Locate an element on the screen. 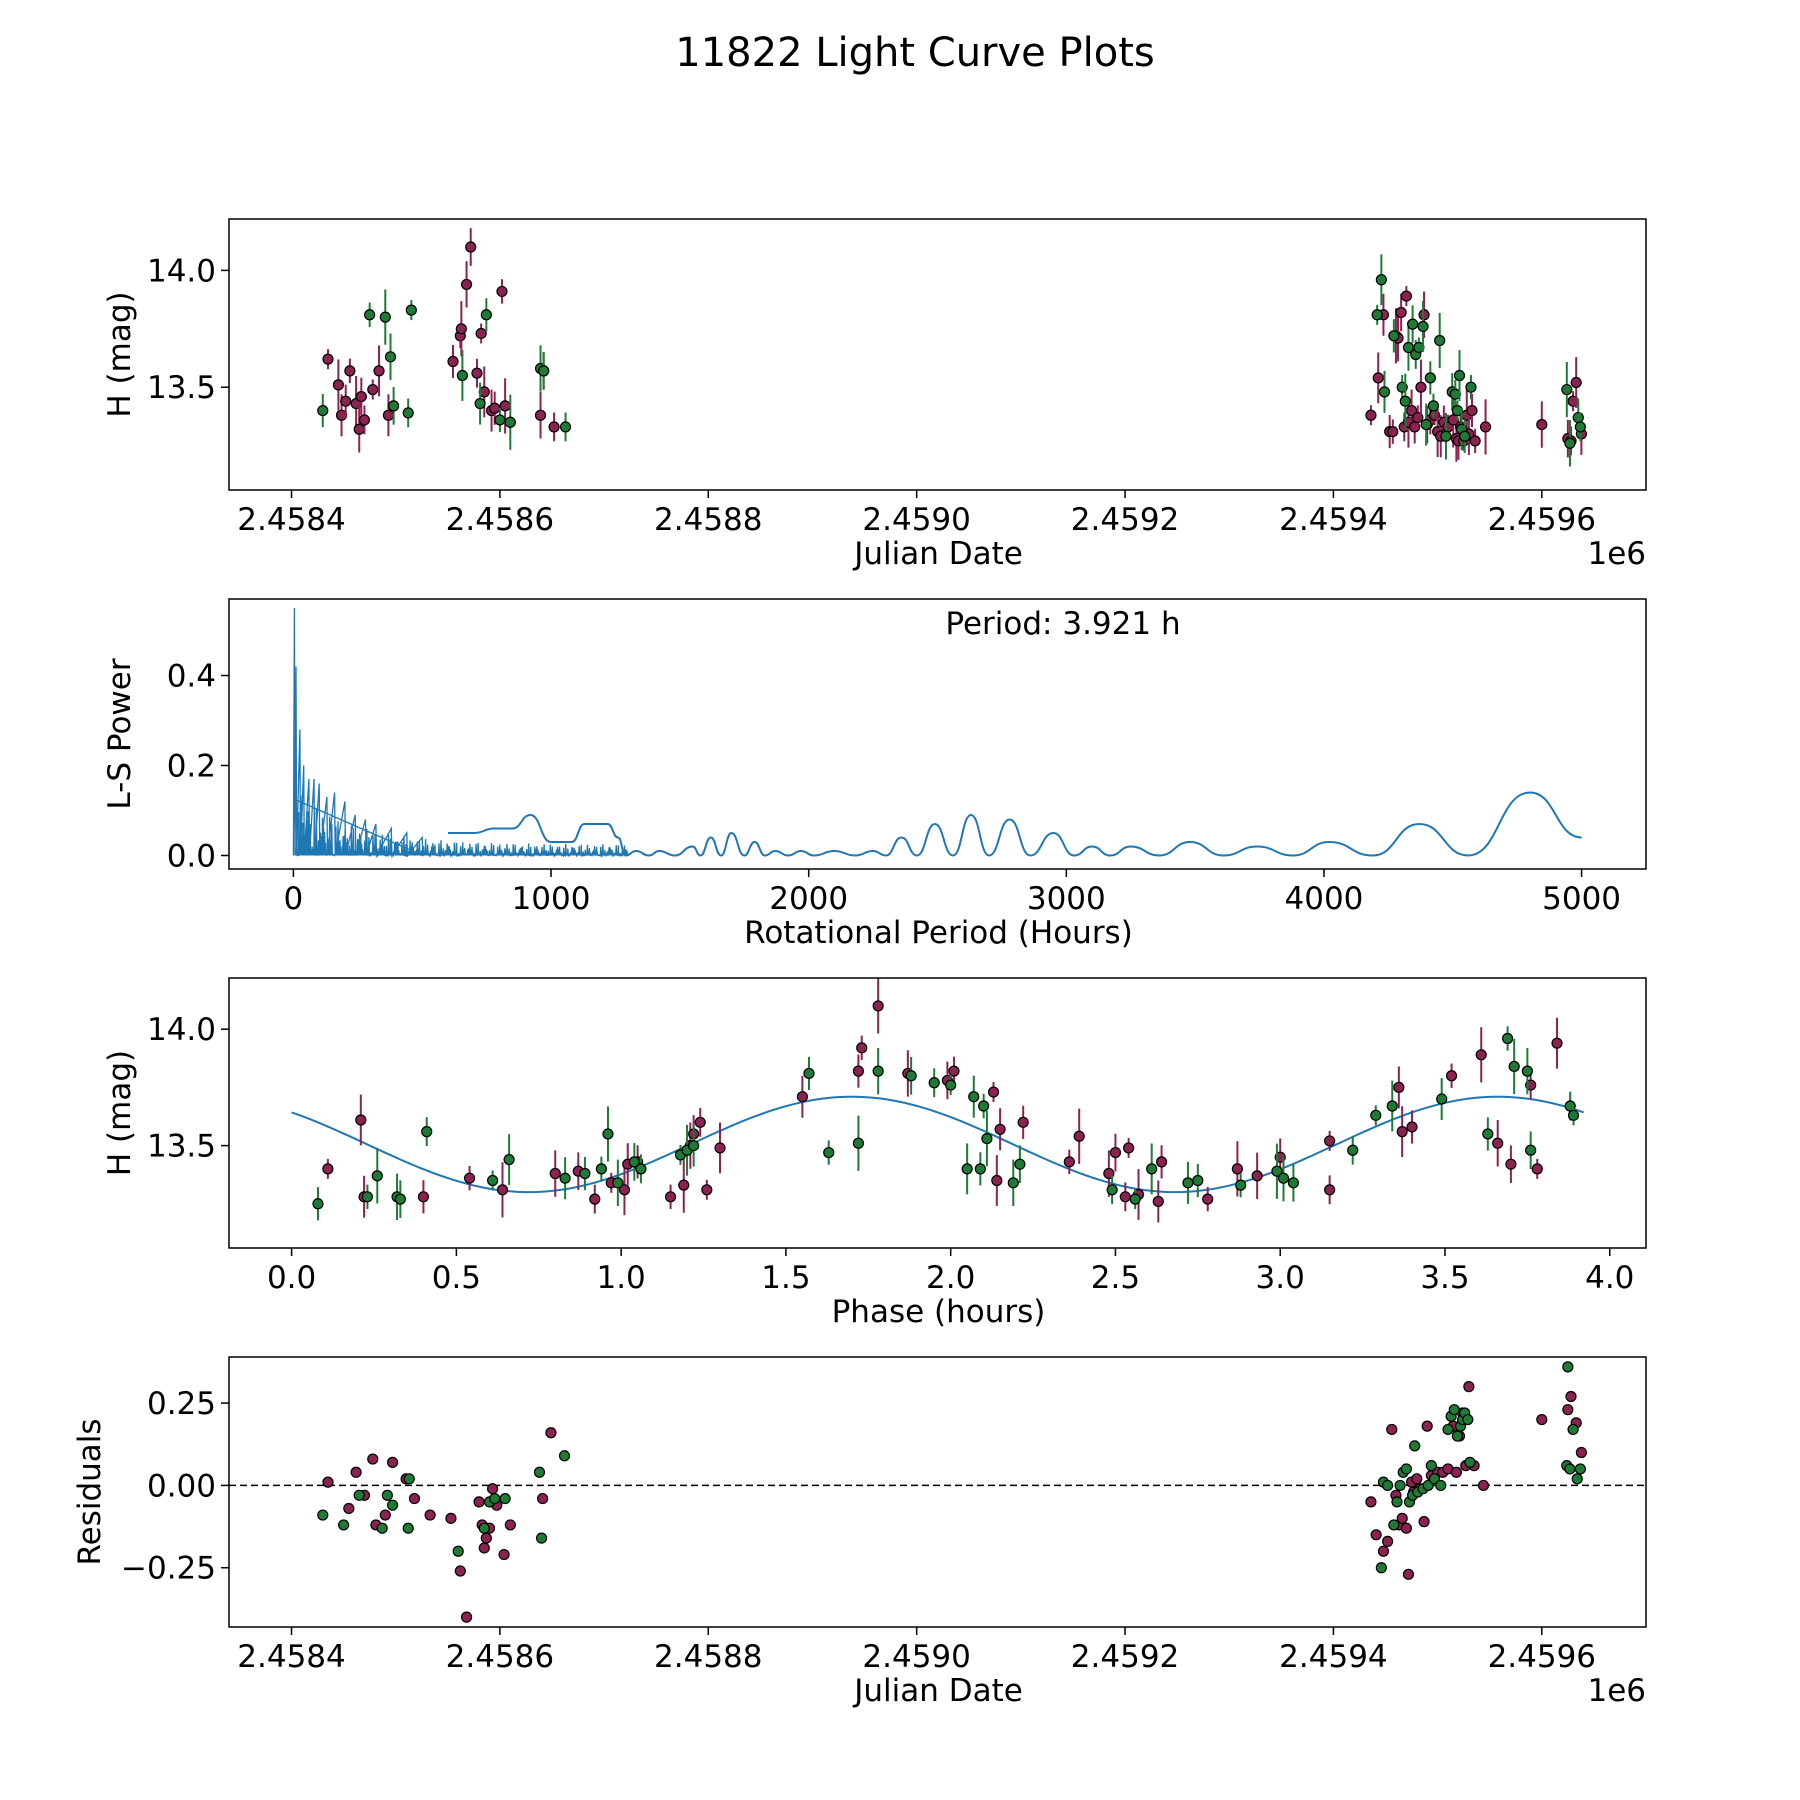 This screenshot has height=1800, width=1800. y-tick-label: 0.00 is located at coordinates (181, 1486).